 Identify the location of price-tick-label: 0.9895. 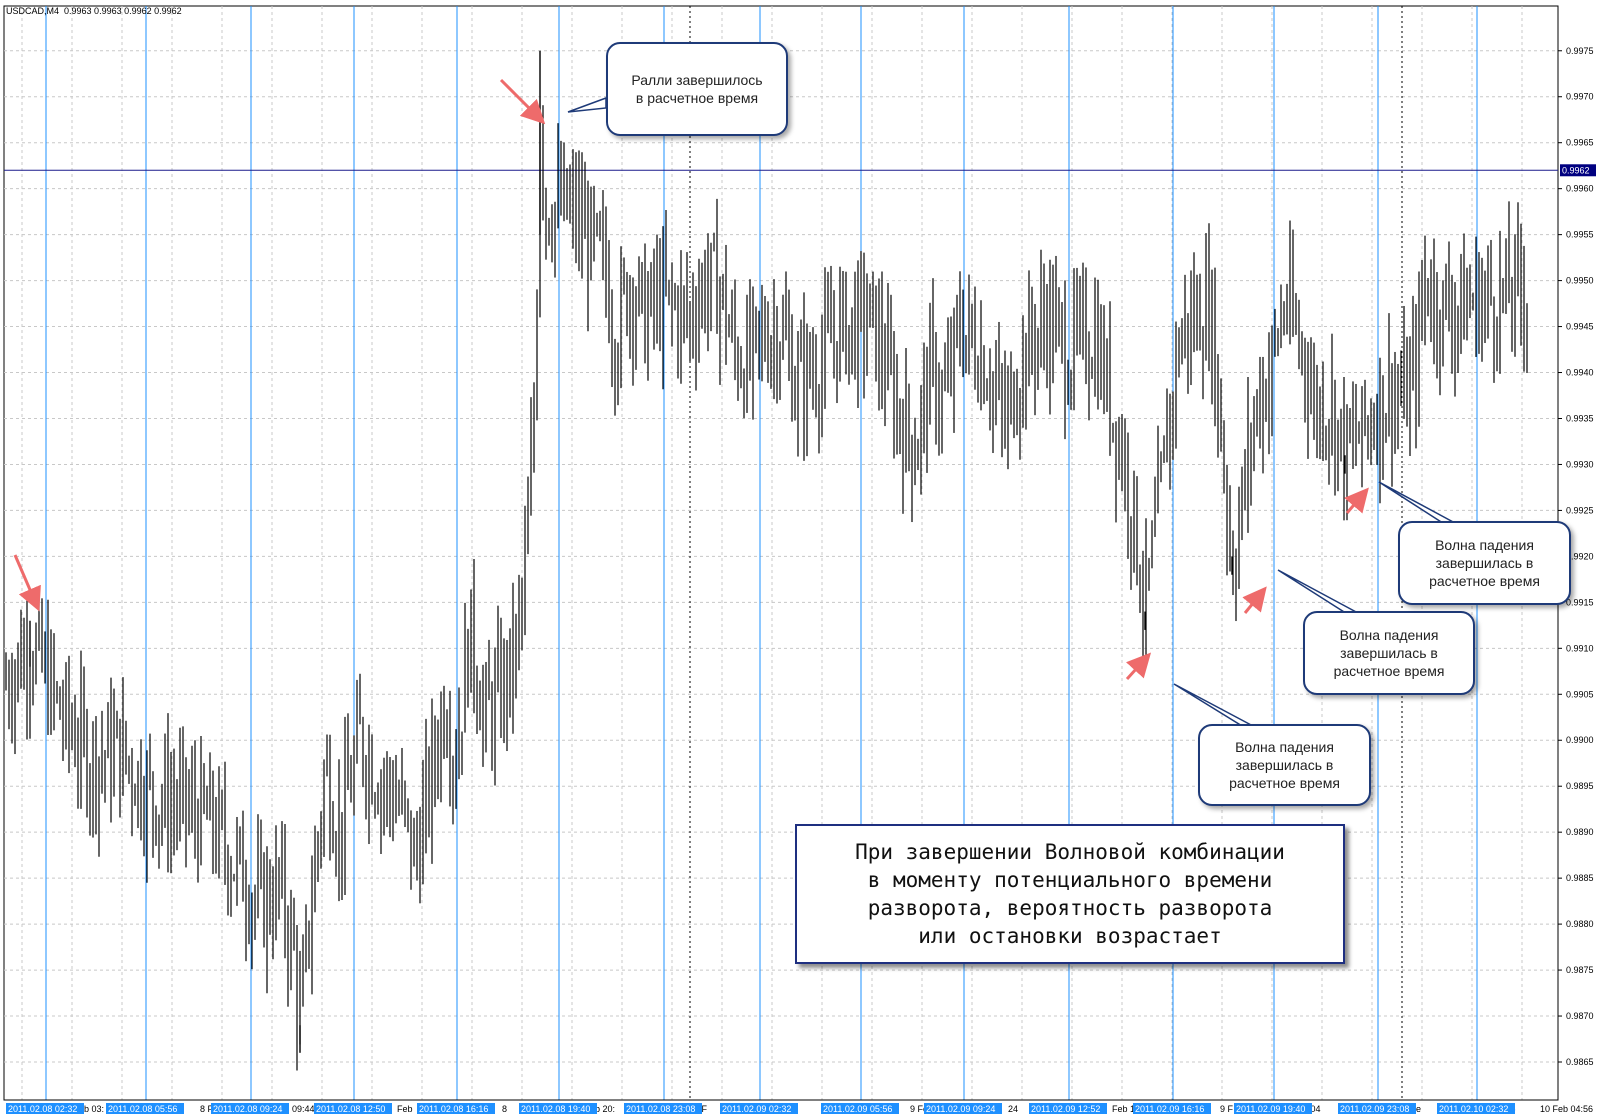
(1580, 786).